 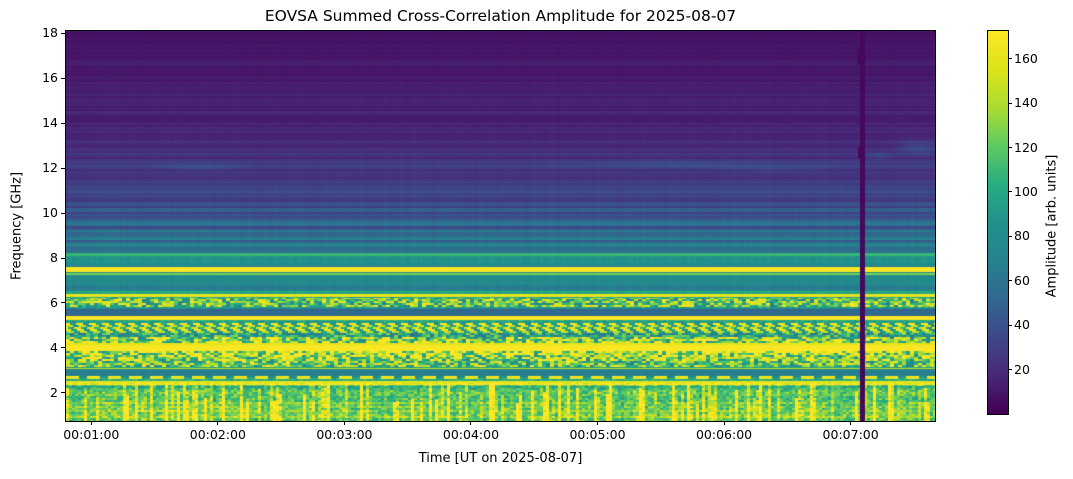 What do you see at coordinates (724, 434) in the screenshot?
I see `x-tick-label: 00:06:00` at bounding box center [724, 434].